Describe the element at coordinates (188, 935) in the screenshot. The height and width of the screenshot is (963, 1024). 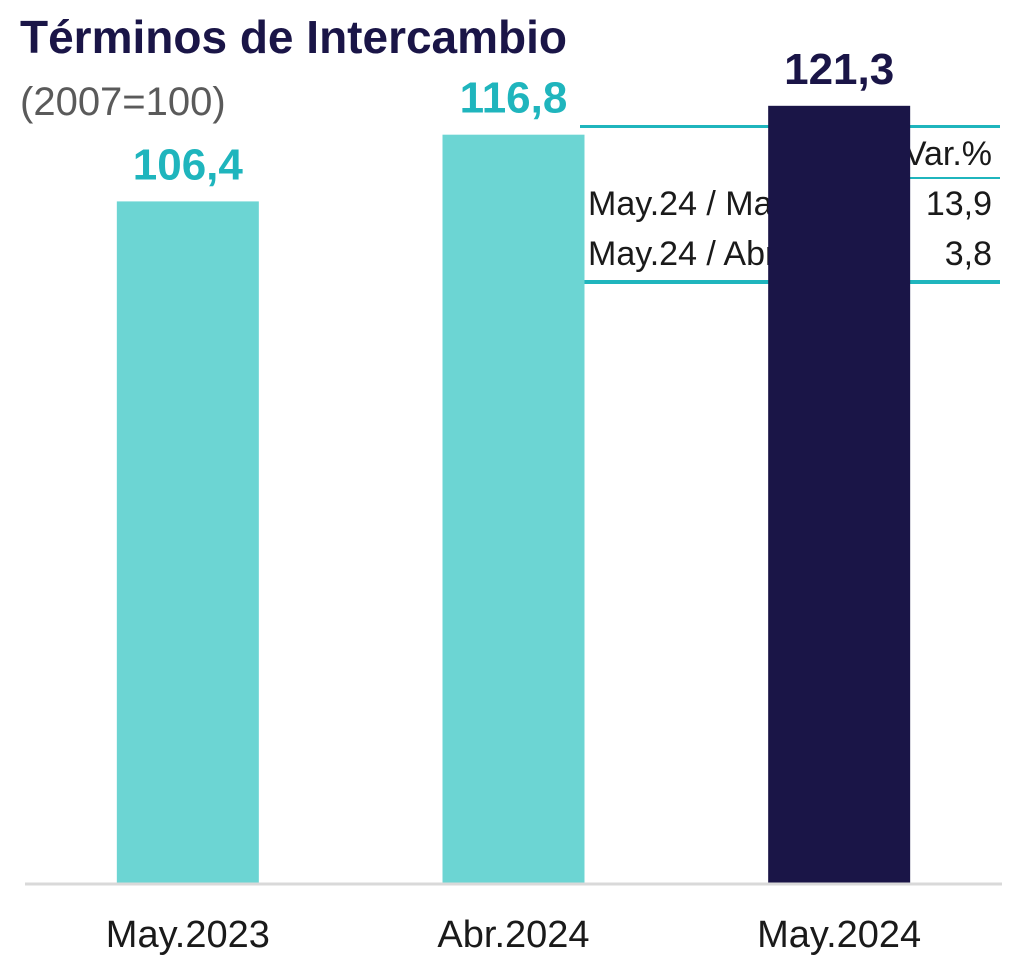
I see `x-tick-label: May.2023` at that location.